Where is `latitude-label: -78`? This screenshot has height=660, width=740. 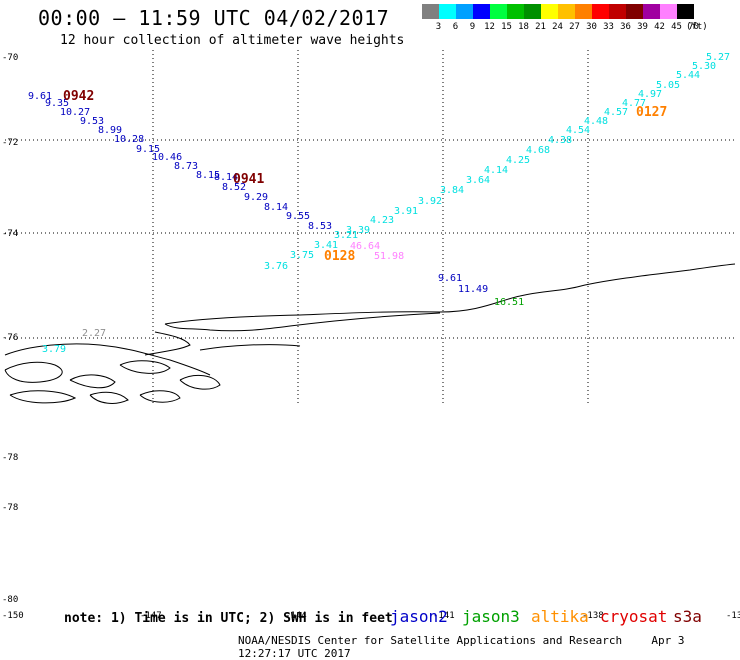 latitude-label: -78 is located at coordinates (10, 458).